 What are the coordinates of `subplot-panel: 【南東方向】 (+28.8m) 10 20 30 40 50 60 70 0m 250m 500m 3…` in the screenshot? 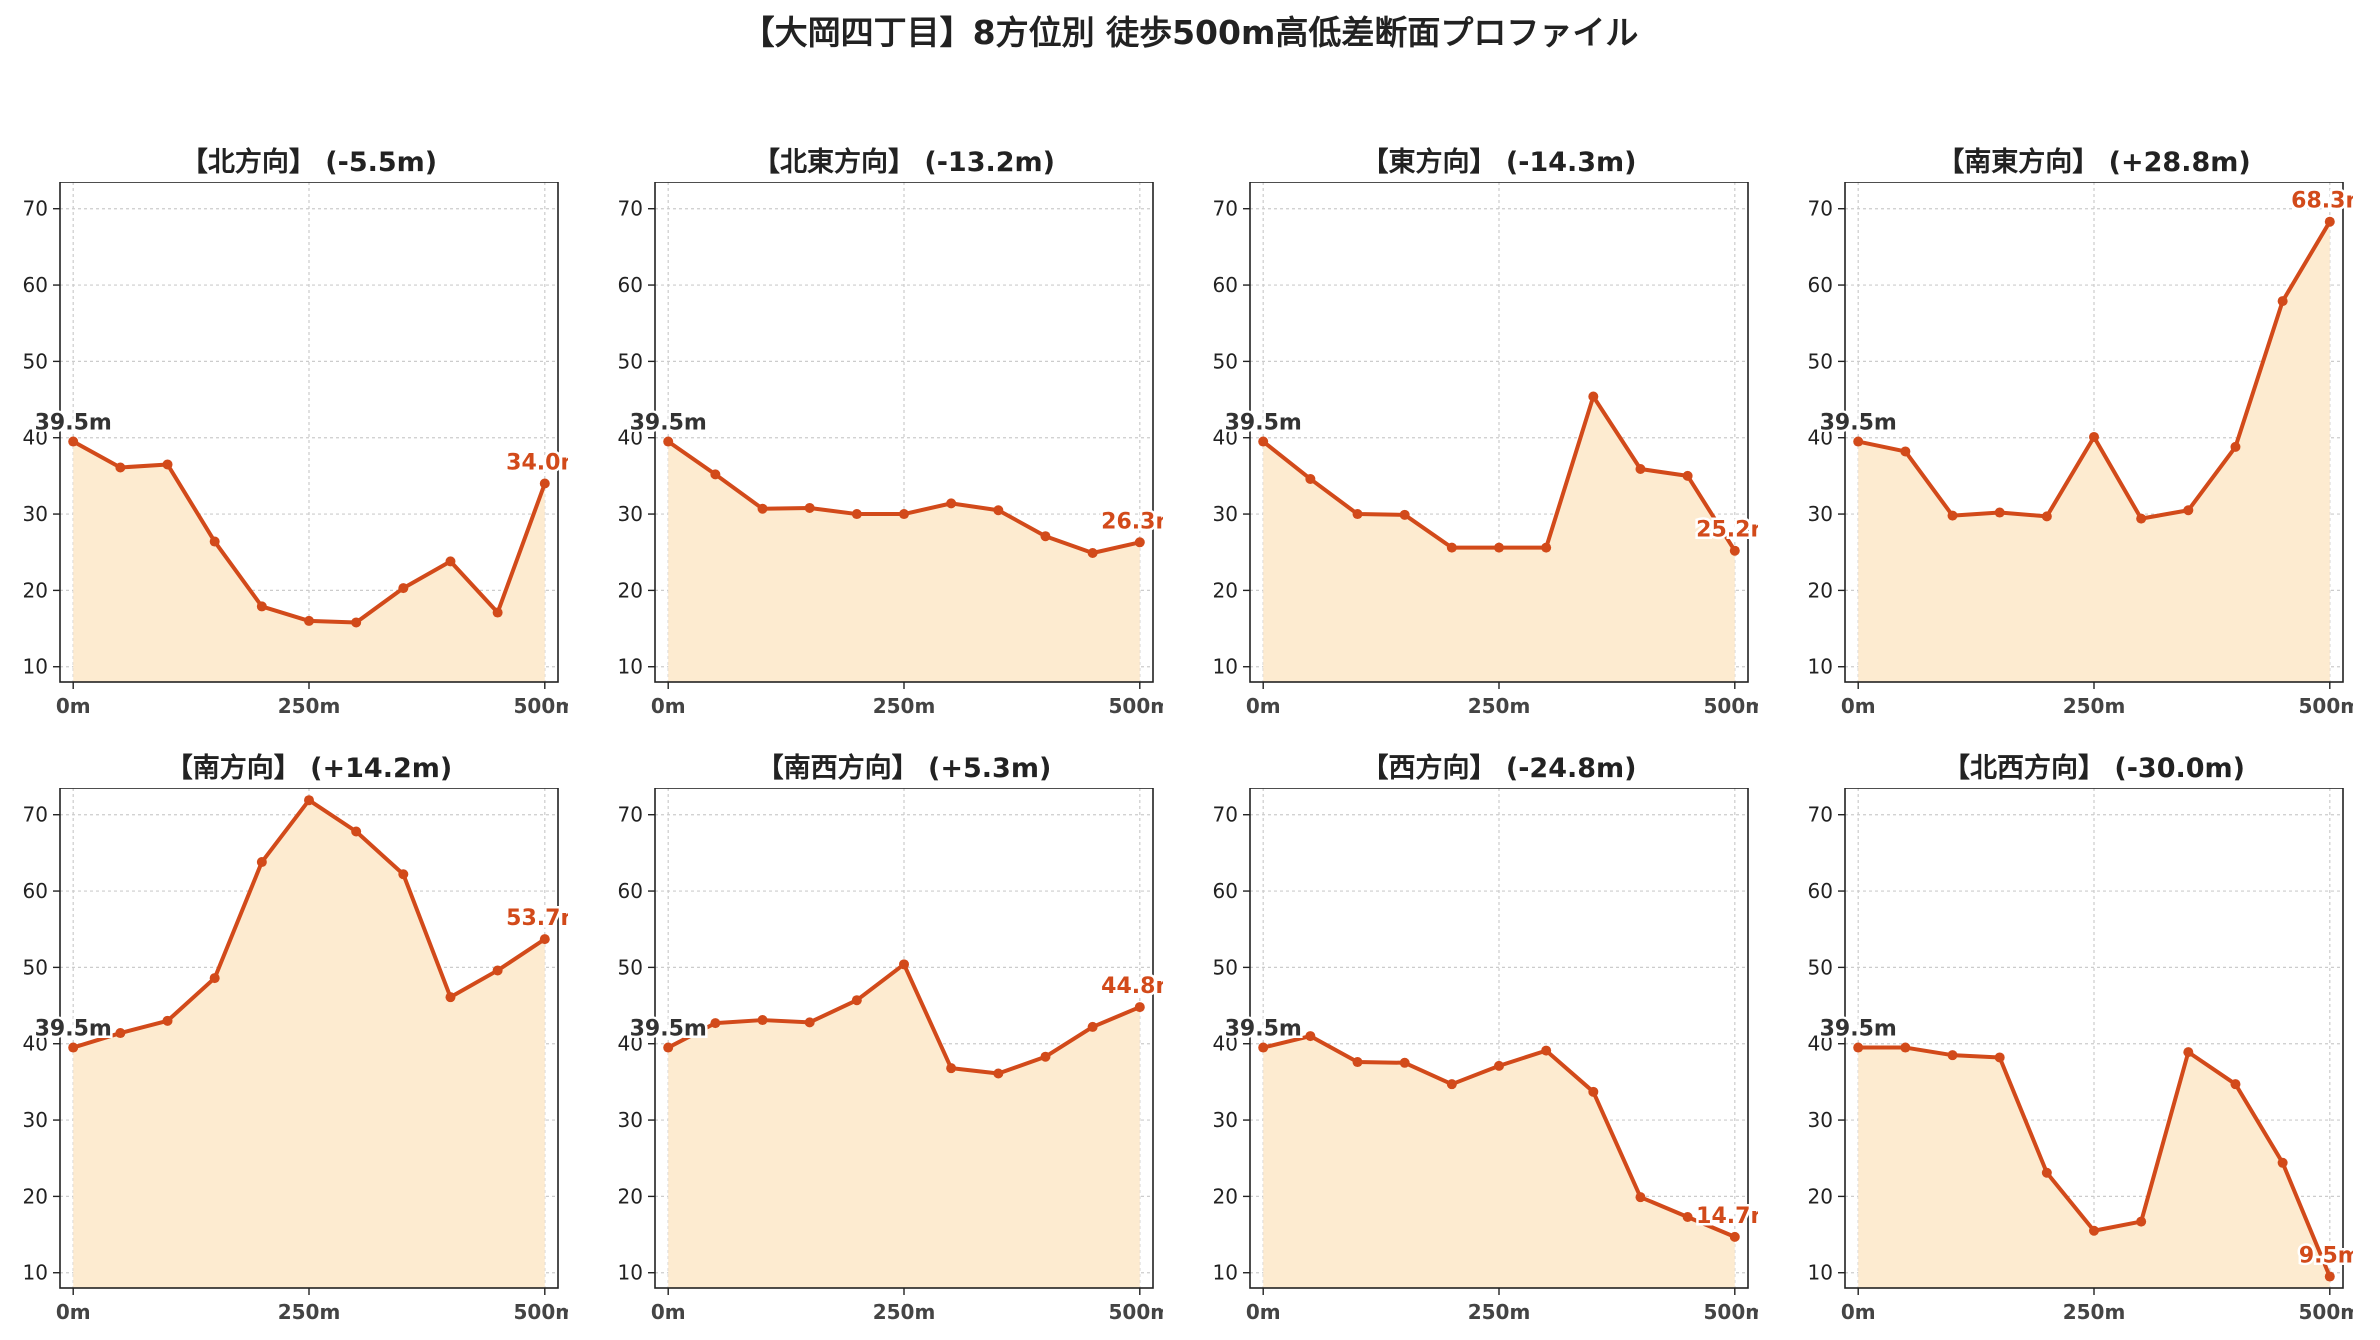 It's located at (2069, 432).